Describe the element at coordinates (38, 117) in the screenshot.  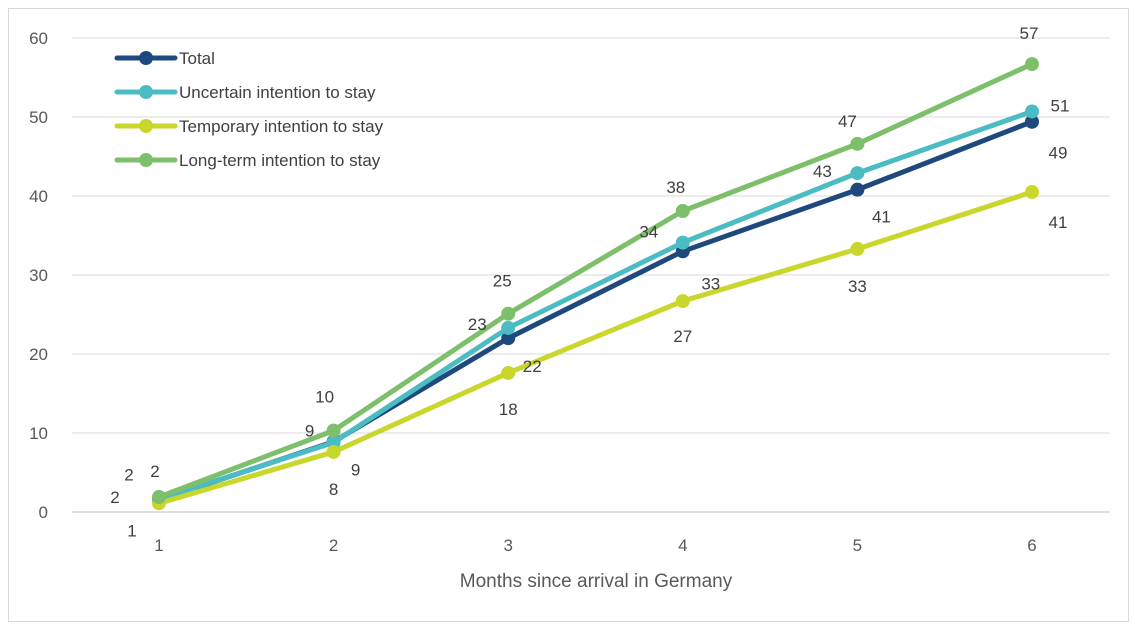
I see `y-tick-label: 50` at that location.